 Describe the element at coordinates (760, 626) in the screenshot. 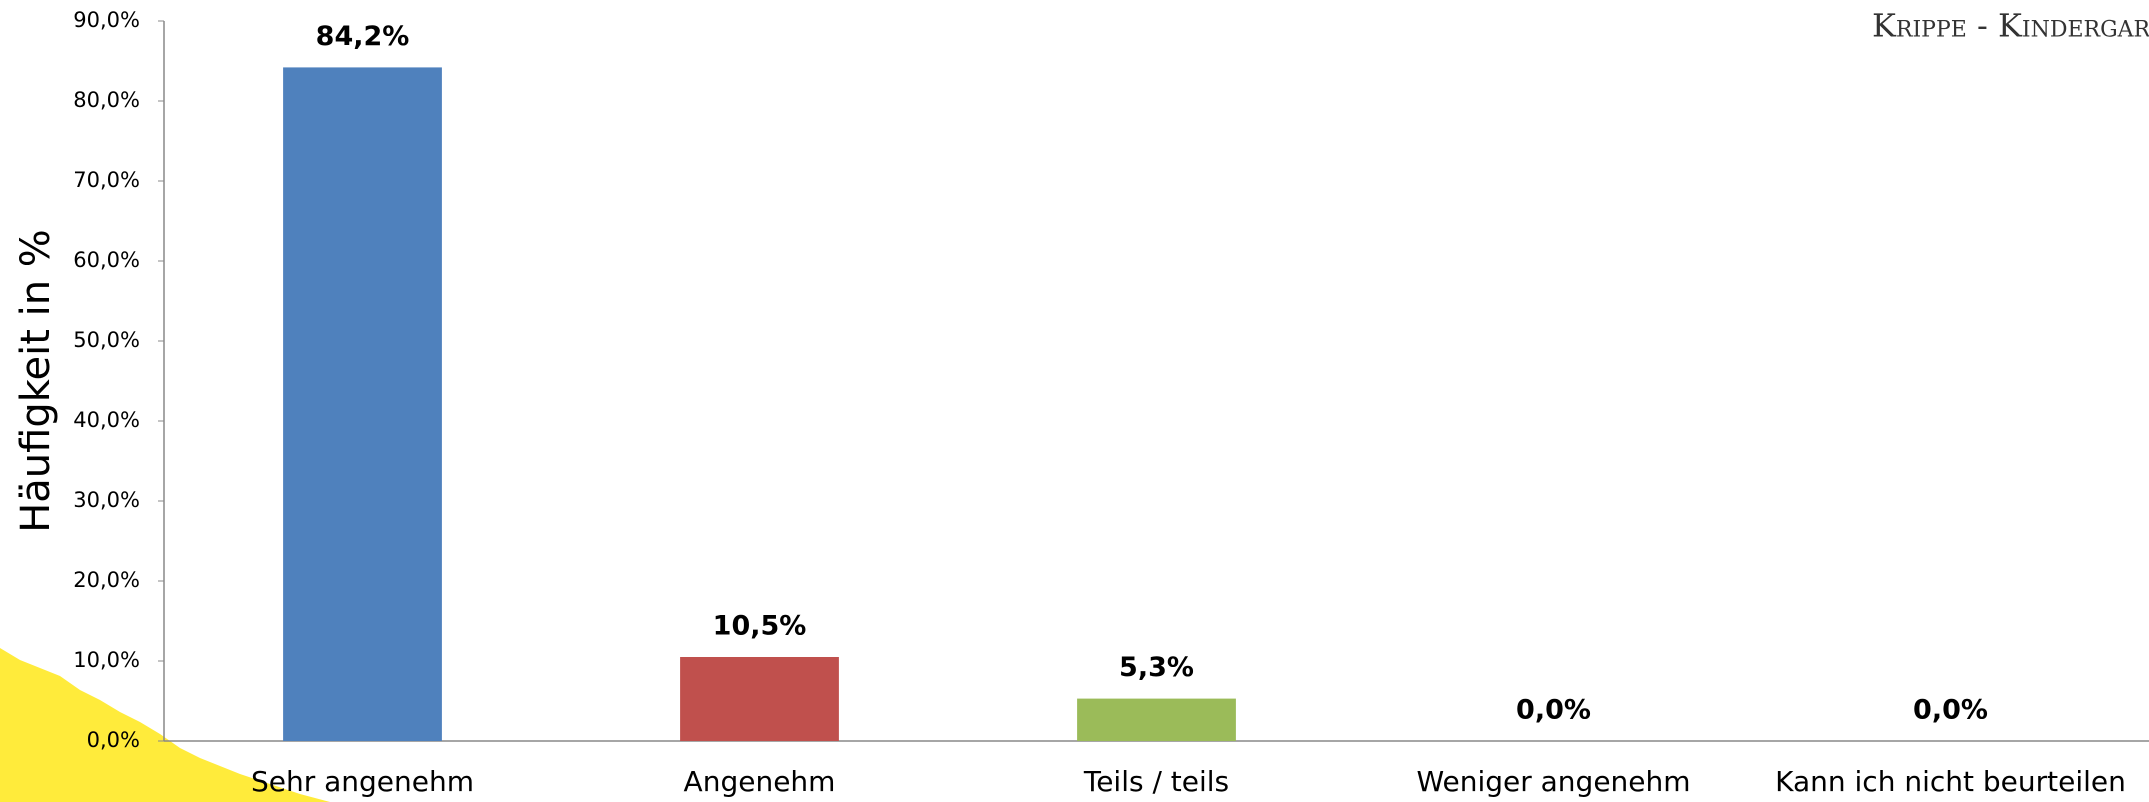

I see `value-label: 10,5%` at that location.